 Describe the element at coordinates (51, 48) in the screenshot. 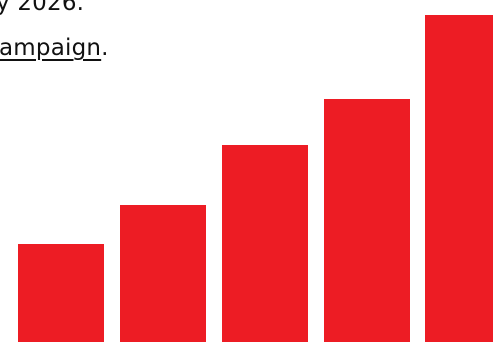

I see `campaign-link: ampaign` at that location.